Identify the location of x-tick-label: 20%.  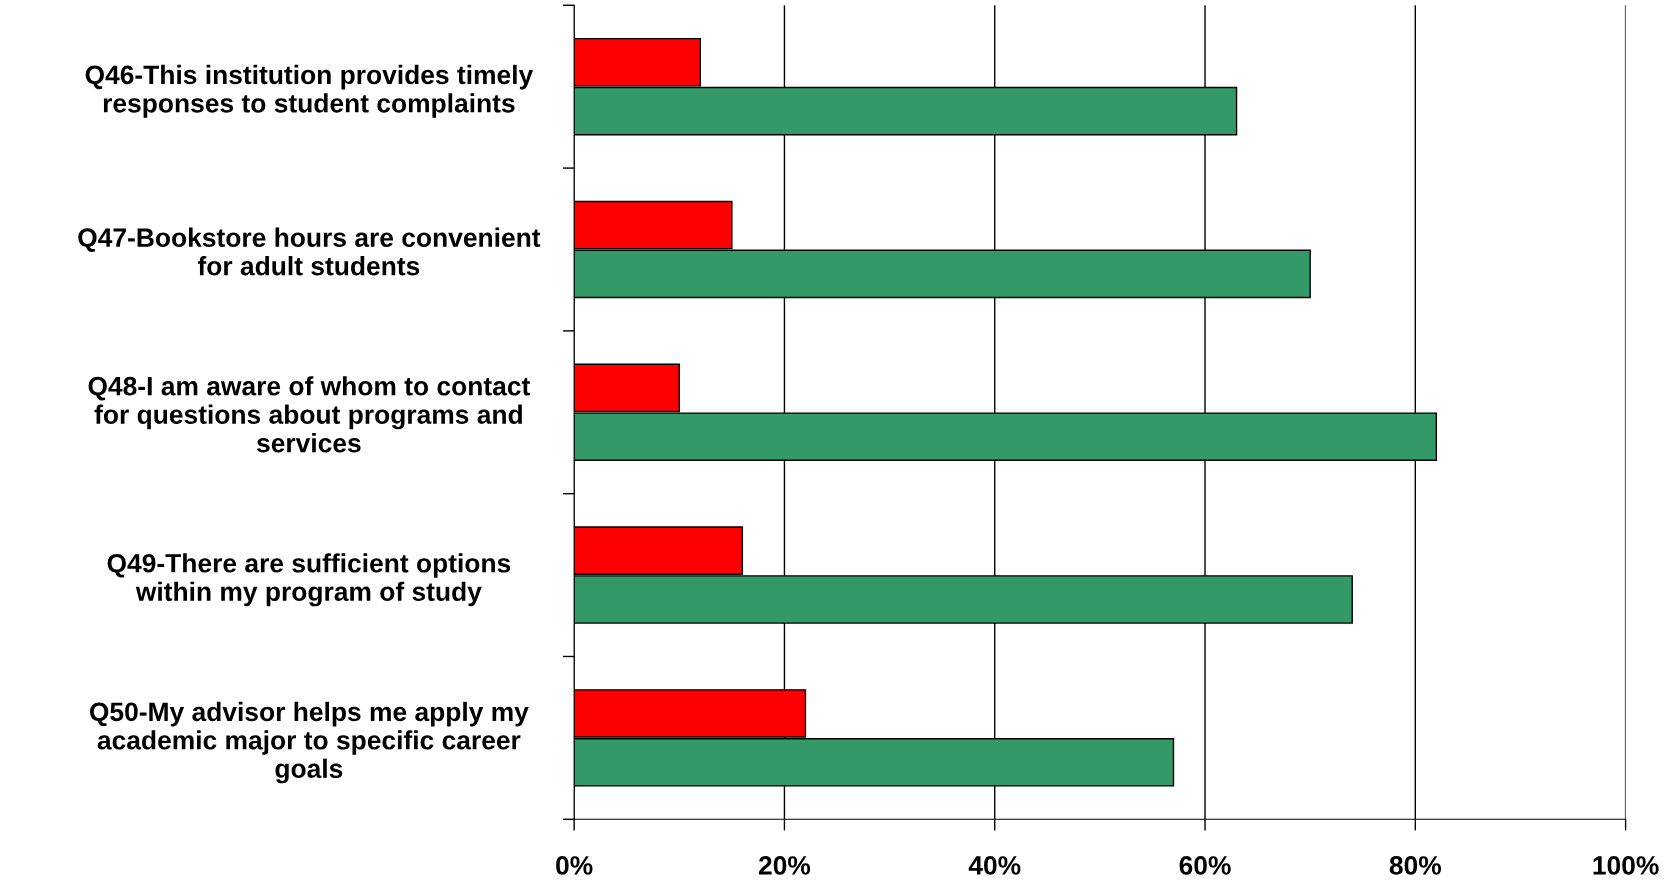
(784, 865).